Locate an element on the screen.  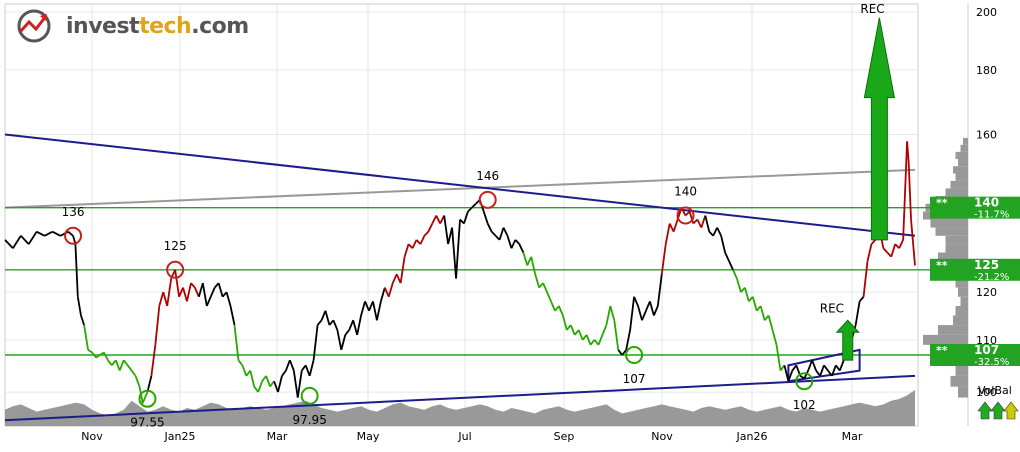
x-tick-label: Mar is located at coordinates (277, 436).